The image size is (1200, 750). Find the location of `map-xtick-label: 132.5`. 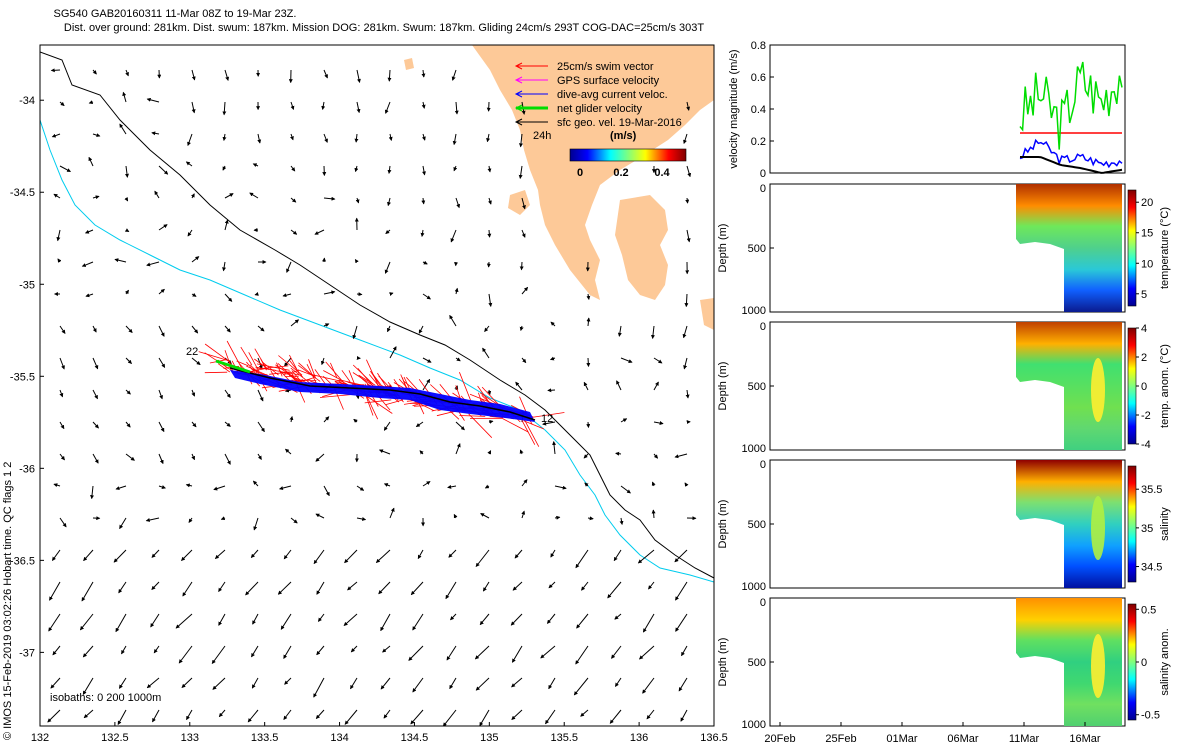

map-xtick-label: 132.5 is located at coordinates (115, 738).